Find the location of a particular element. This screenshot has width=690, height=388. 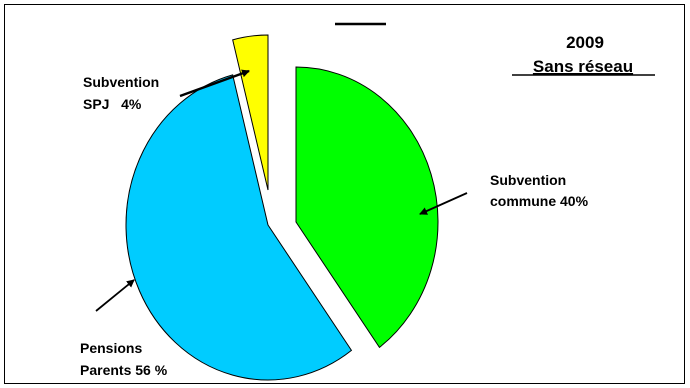

slice-label-commune-line1: Subvention is located at coordinates (528, 180).